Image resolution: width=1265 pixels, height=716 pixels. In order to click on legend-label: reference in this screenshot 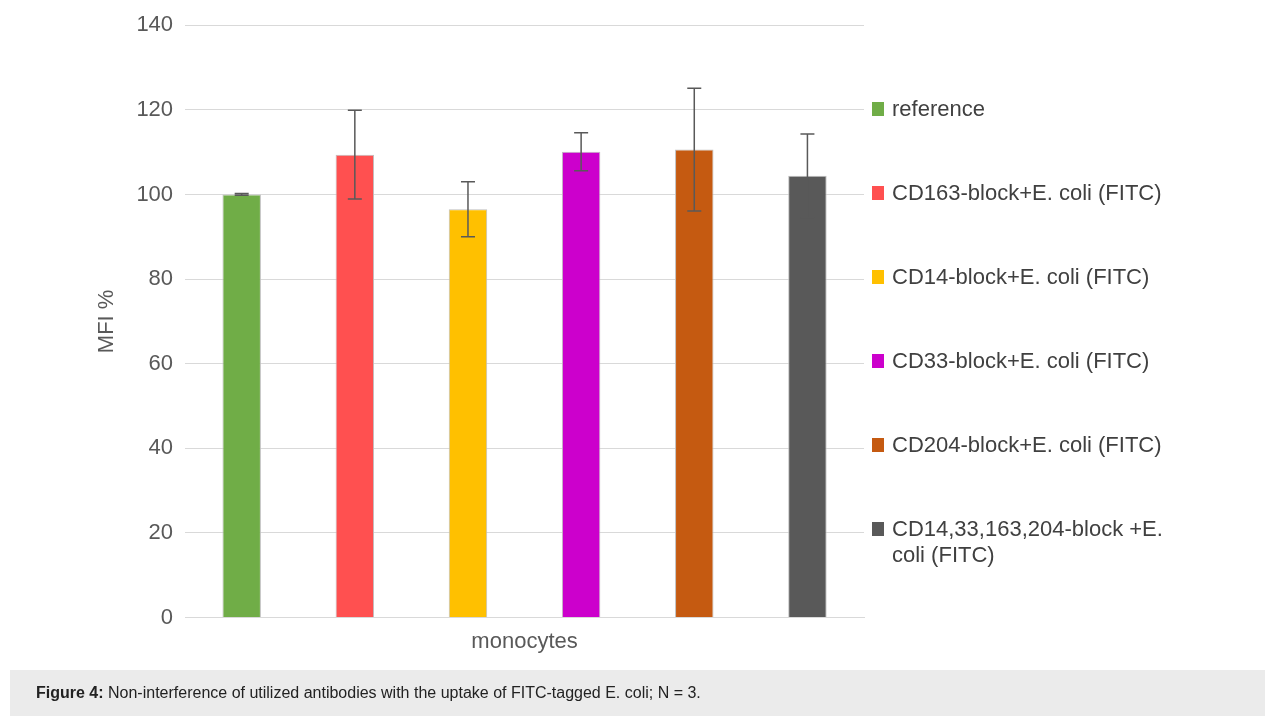, I will do `click(938, 109)`.